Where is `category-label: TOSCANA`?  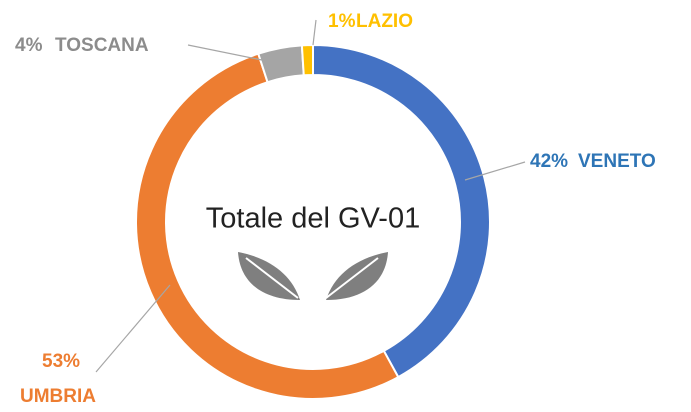
category-label: TOSCANA is located at coordinates (102, 45).